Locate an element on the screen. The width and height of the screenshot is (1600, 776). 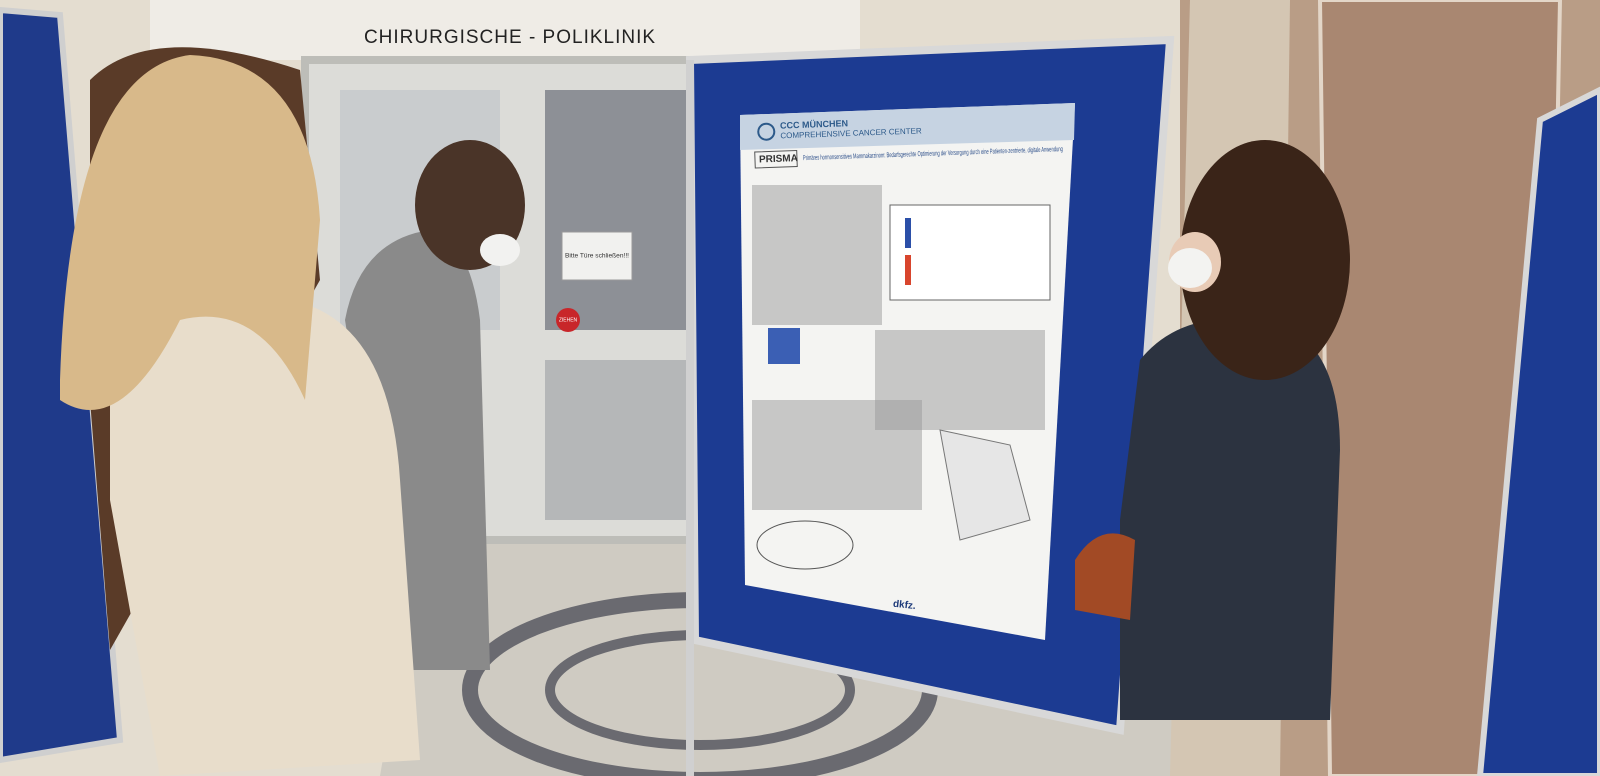
poster-logo-icon is located at coordinates (766, 131).